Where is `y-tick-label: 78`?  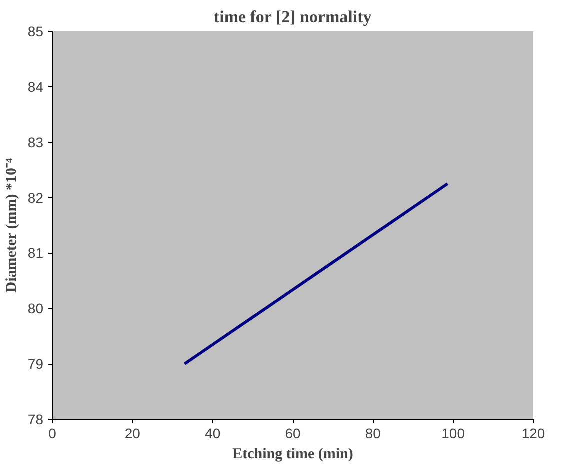 y-tick-label: 78 is located at coordinates (36, 420).